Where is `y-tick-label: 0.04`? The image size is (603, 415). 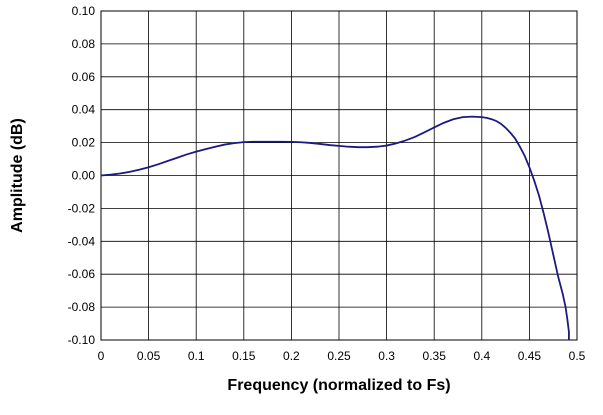 y-tick-label: 0.04 is located at coordinates (84, 110).